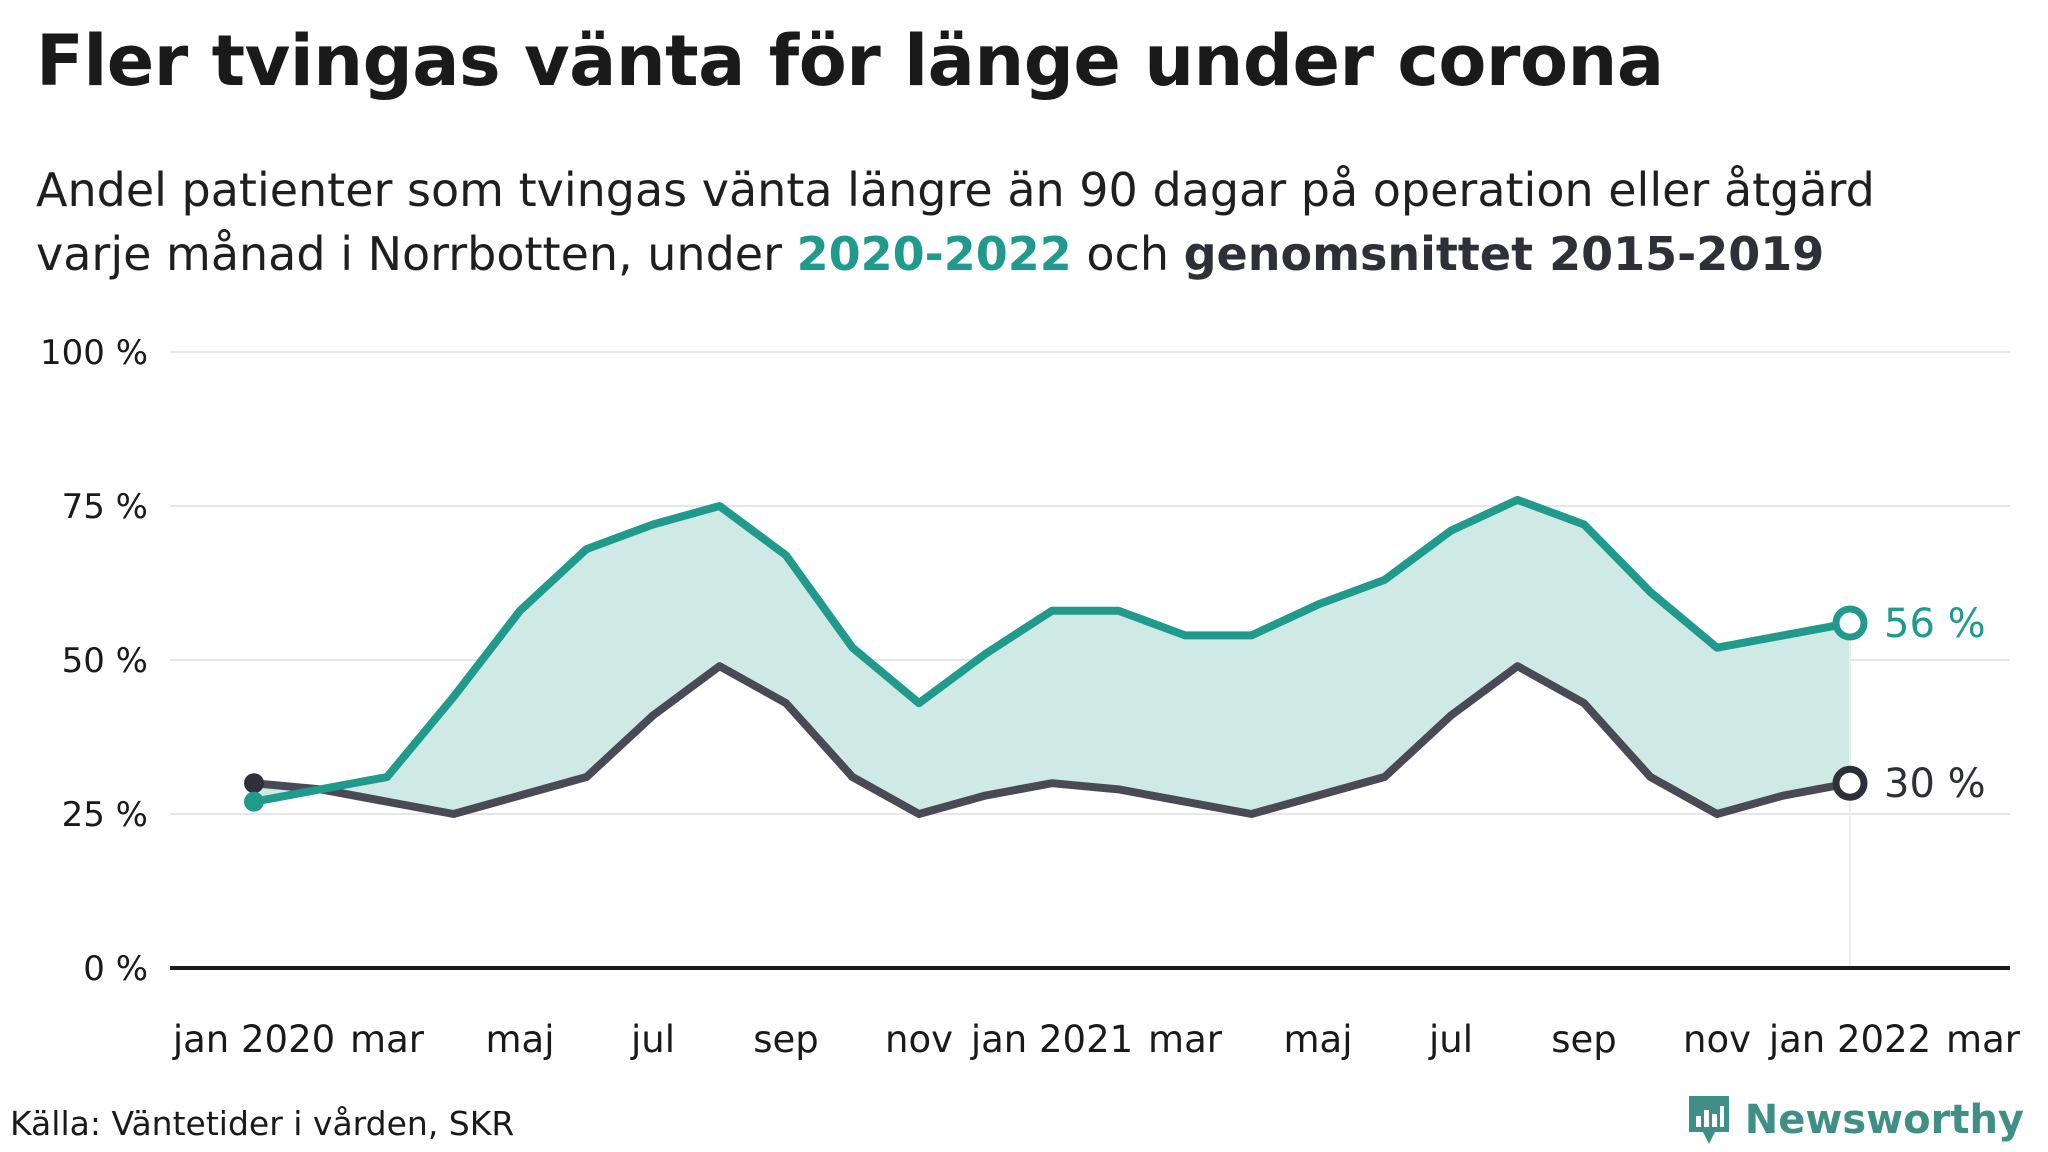 This screenshot has height=1152, width=2048. I want to click on source-note: Källa: Väntetider i vården, SKR, so click(262, 1123).